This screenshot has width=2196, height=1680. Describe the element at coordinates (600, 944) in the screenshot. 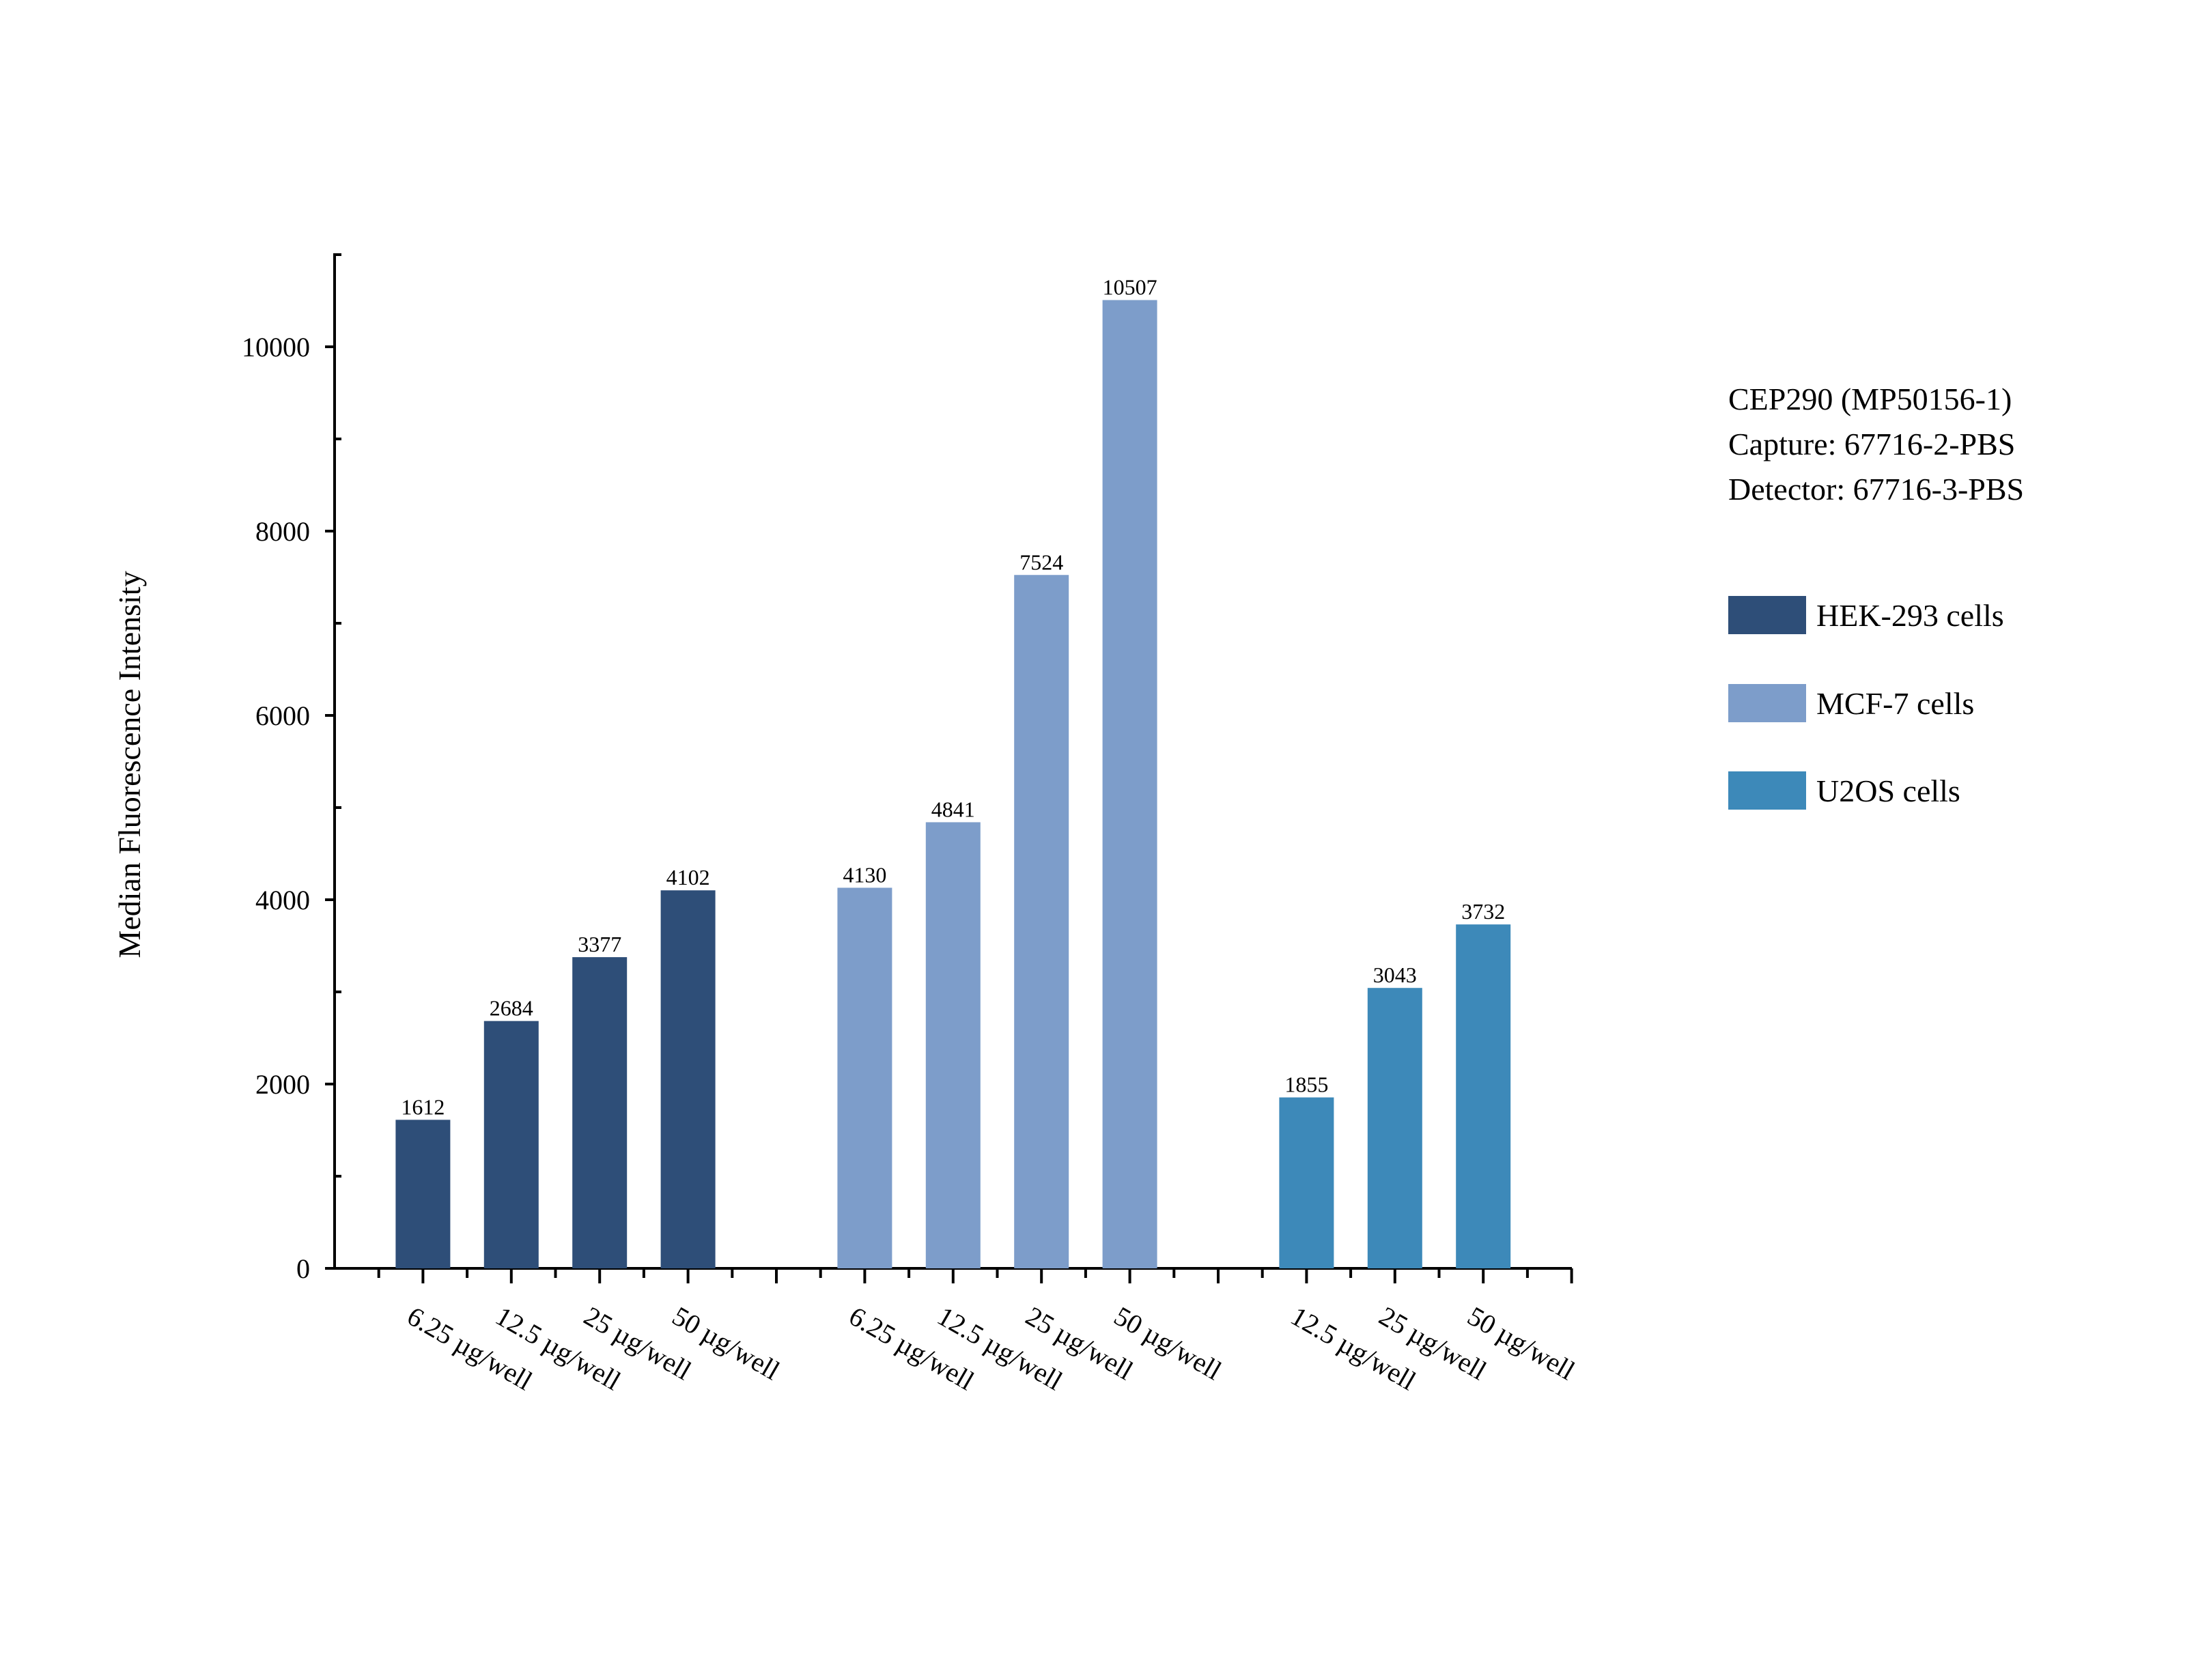

I see `data-label: 3377` at that location.